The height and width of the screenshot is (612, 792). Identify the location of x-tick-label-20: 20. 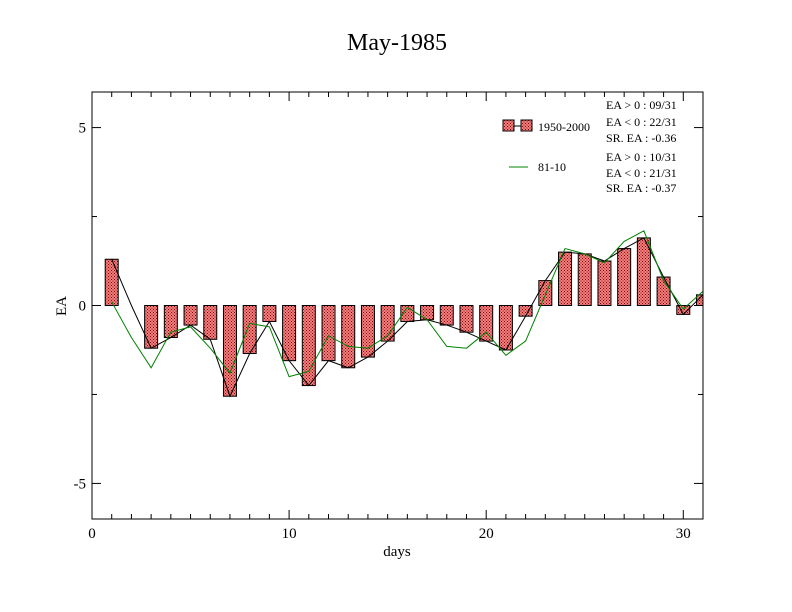
(486, 534).